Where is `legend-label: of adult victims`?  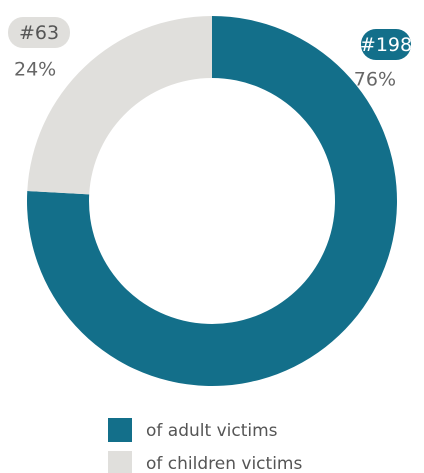 legend-label: of adult victims is located at coordinates (212, 431).